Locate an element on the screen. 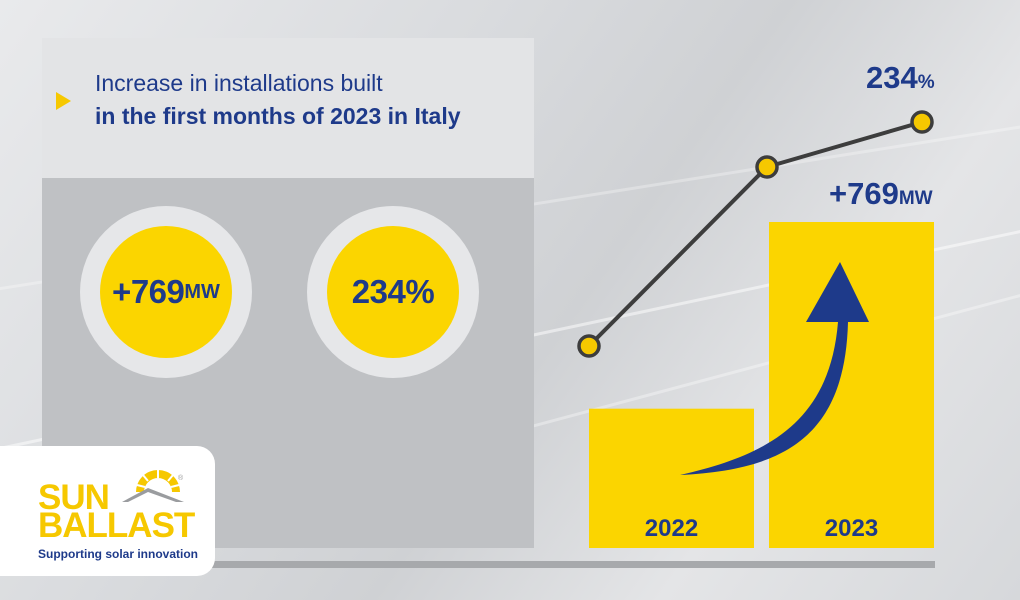  brand-name-line1: SUN is located at coordinates (74, 497).